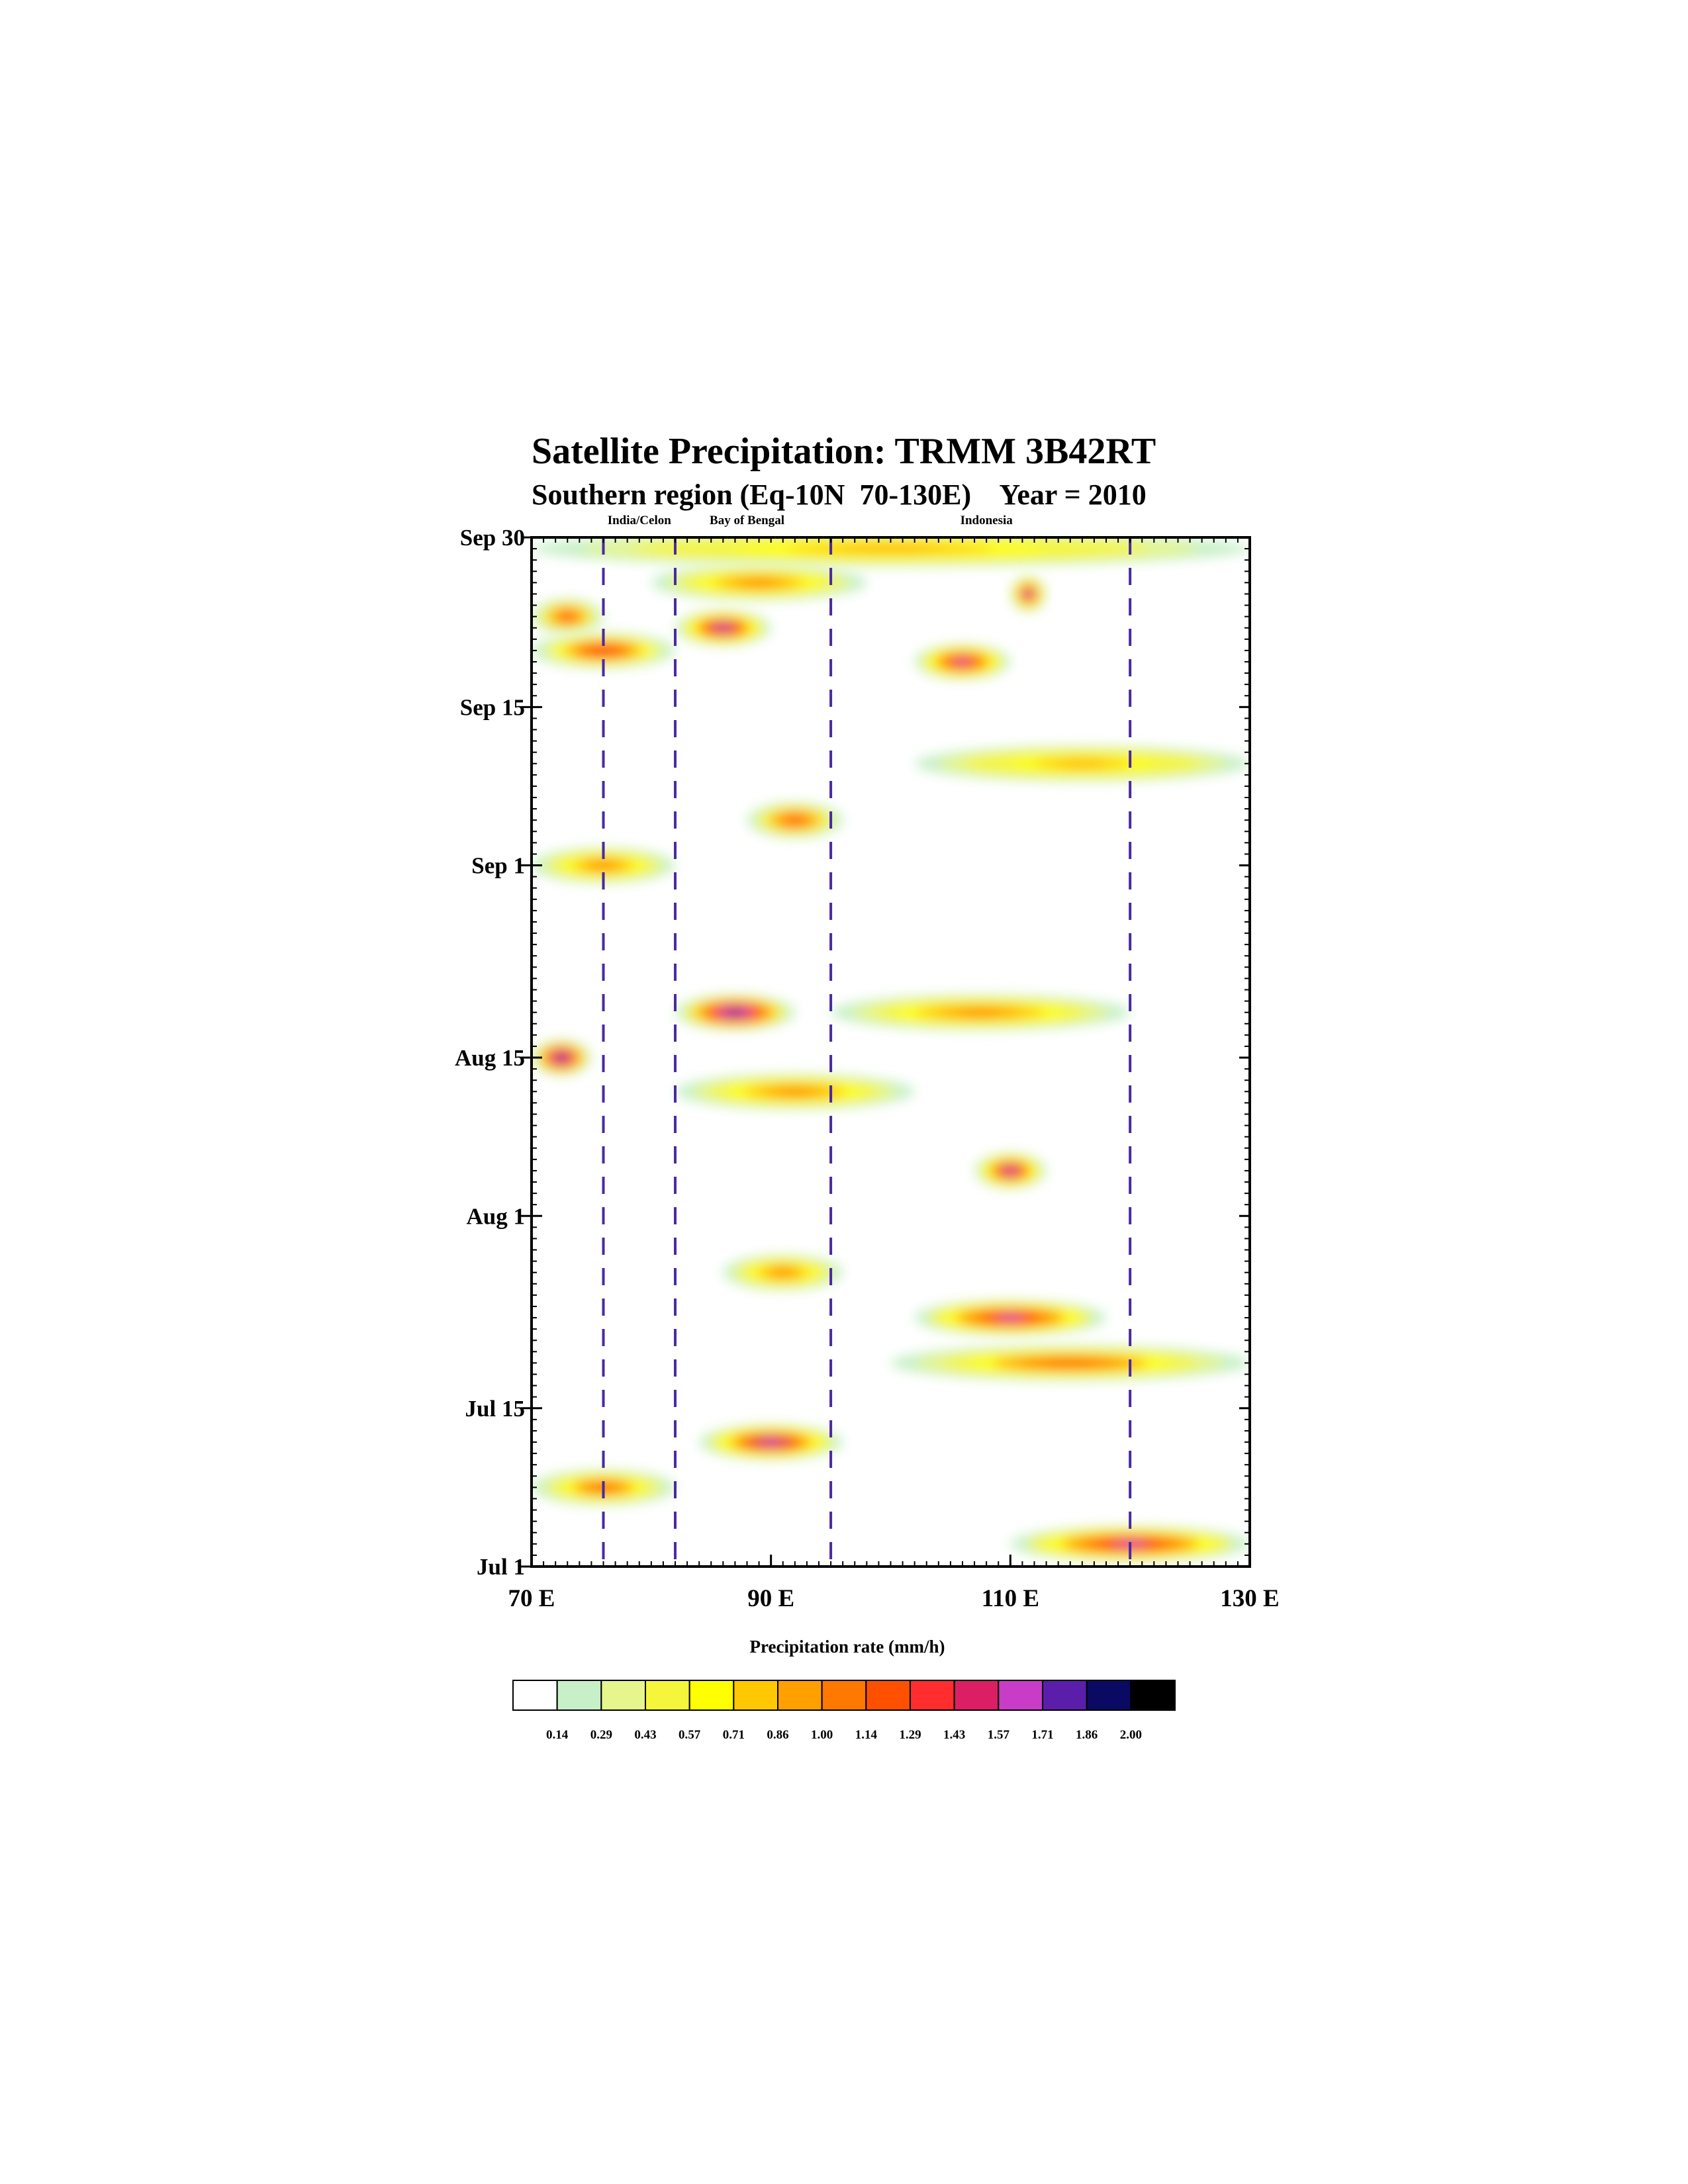 The width and height of the screenshot is (1688, 2184). Describe the element at coordinates (690, 1735) in the screenshot. I see `colorbar-level-label: 0.57` at that location.